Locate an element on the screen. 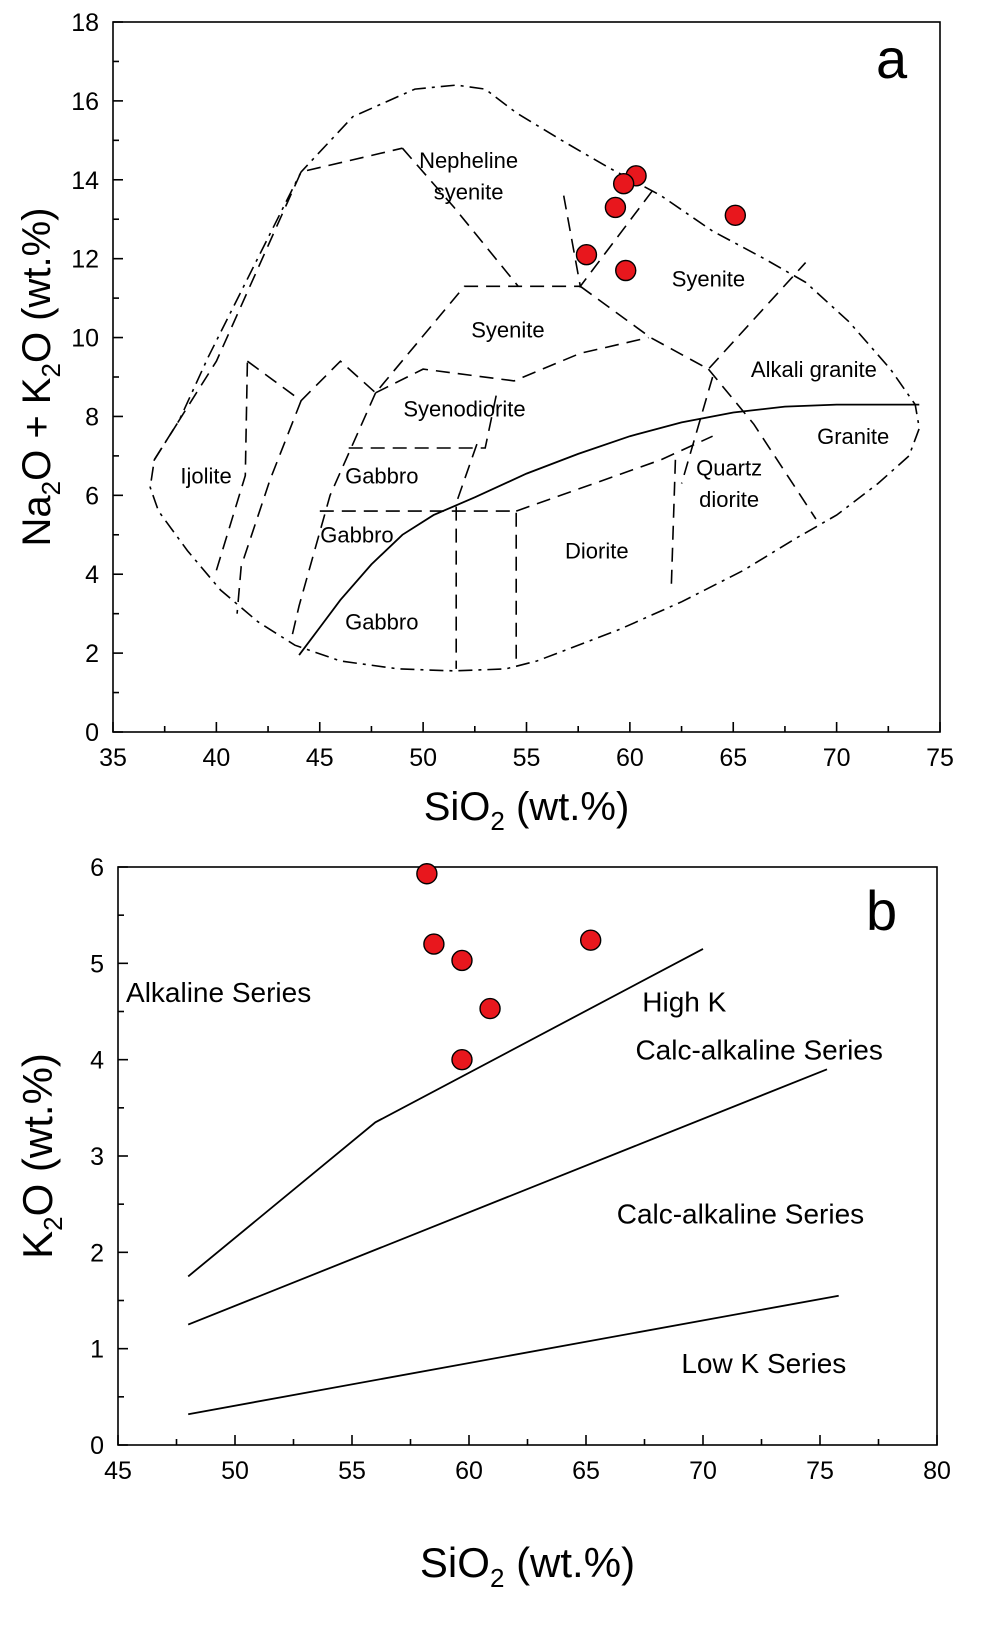 Image resolution: width=1001 pixels, height=1630 pixels. field-label: Low K Series is located at coordinates (763, 1363).